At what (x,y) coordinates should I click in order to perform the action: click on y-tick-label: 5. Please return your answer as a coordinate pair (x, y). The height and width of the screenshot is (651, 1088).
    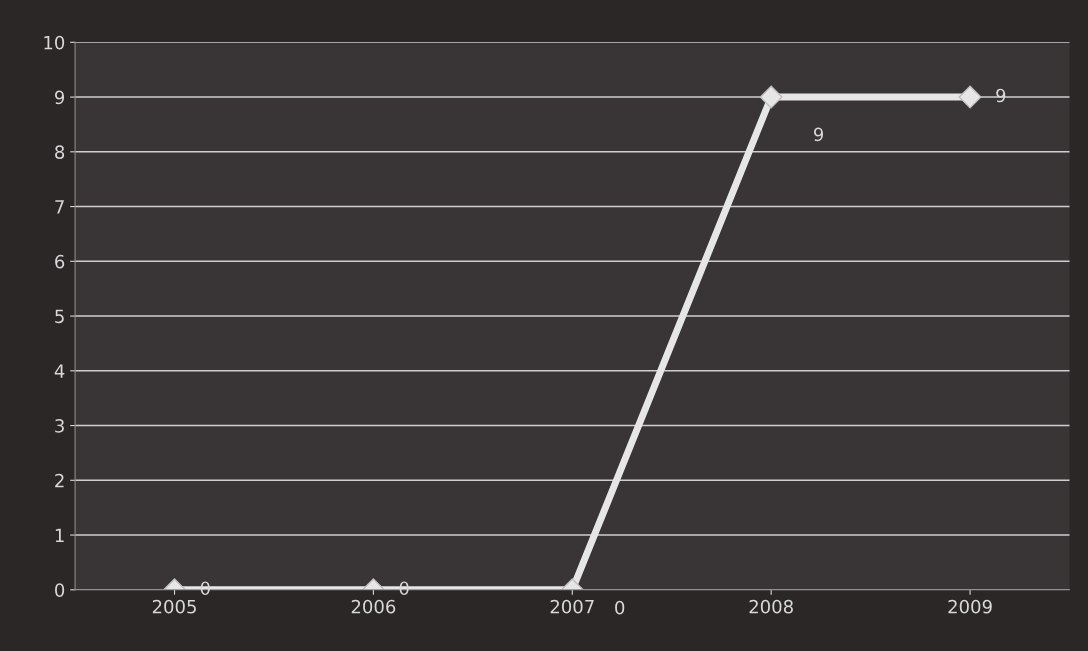
    Looking at the image, I should click on (59, 316).